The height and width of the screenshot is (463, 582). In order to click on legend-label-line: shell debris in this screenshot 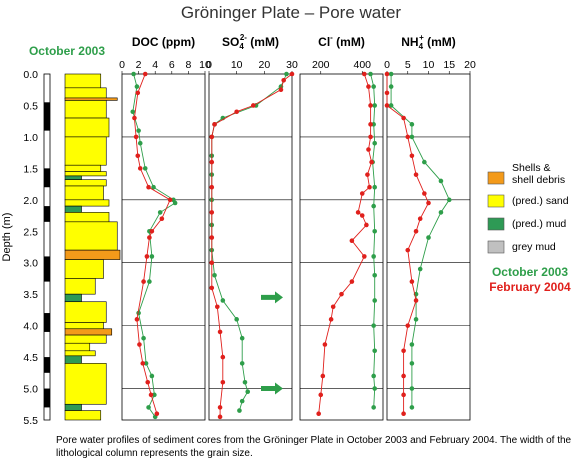, I will do `click(538, 180)`.